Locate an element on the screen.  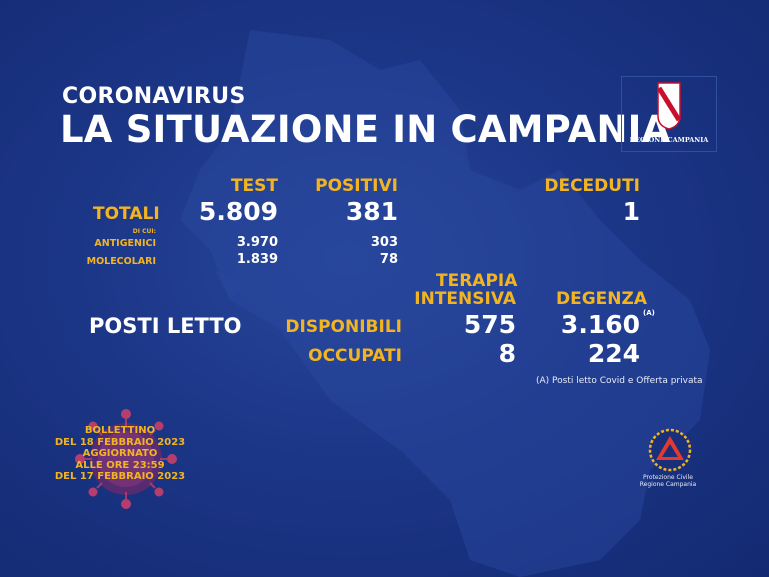
degenza-occupati-value: 224 is located at coordinates (613, 353).